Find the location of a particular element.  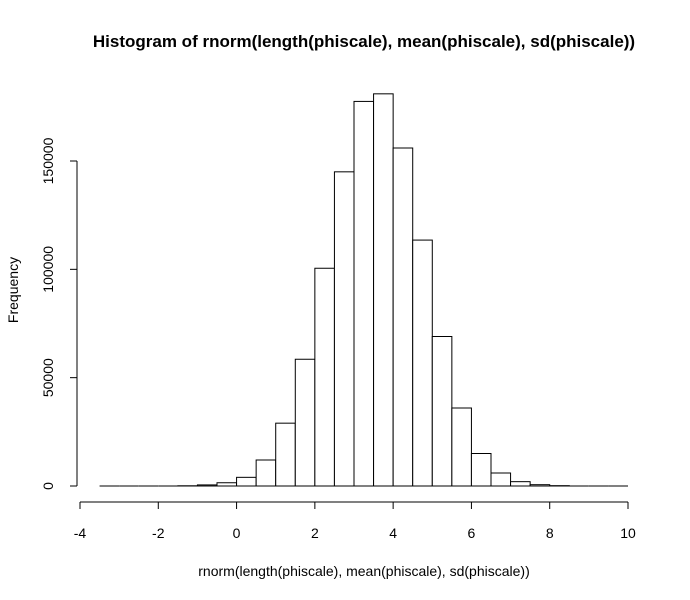

y-axis-label: Frequency is located at coordinates (13, 290).